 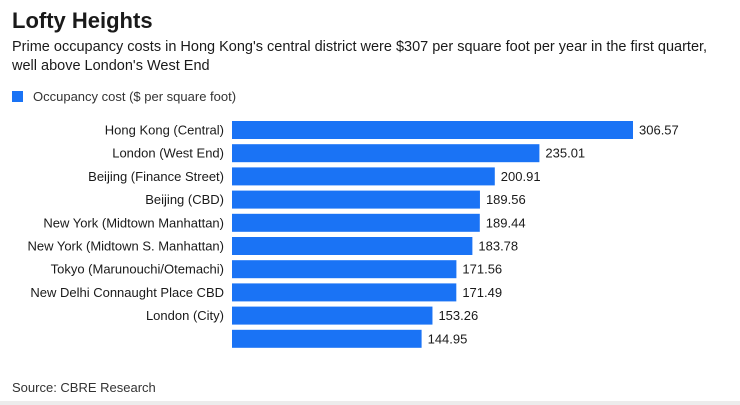 I want to click on bottom-strip, so click(x=370, y=403).